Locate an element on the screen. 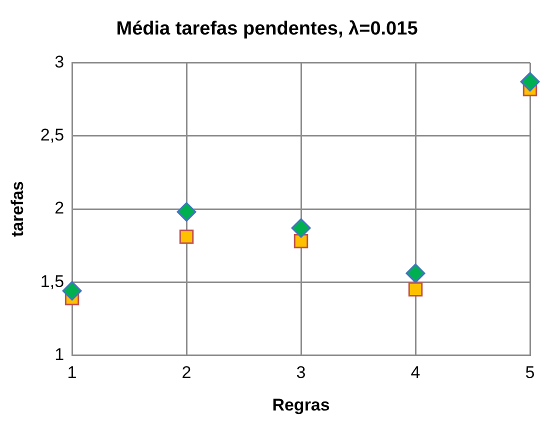 Image resolution: width=552 pixels, height=428 pixels. y-axis-title: tarefas is located at coordinates (17, 209).